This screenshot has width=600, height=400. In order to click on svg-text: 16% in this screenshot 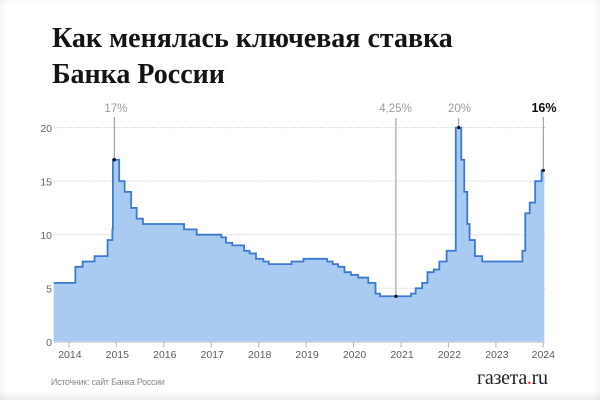, I will do `click(543, 108)`.